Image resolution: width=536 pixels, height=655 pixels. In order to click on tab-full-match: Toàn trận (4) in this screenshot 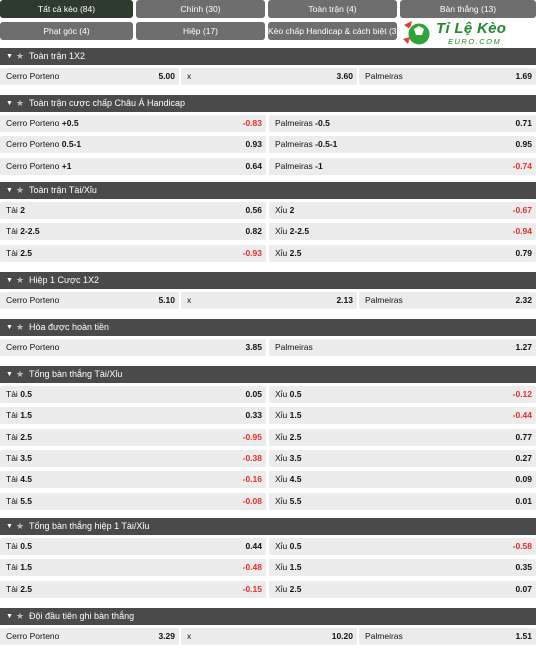, I will do `click(332, 9)`.